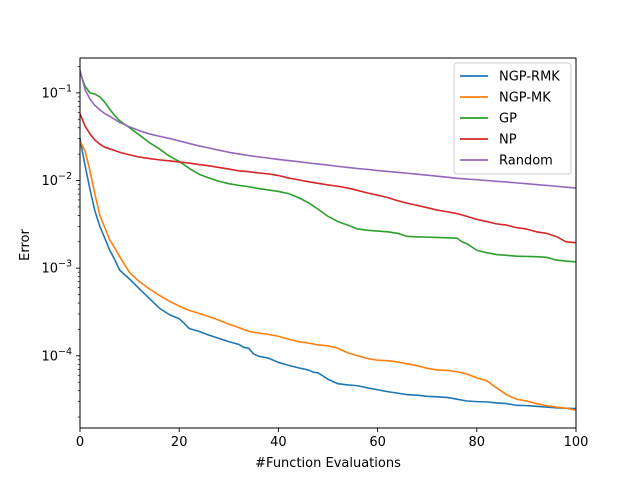  I want to click on x-tick-label: 60, so click(377, 442).